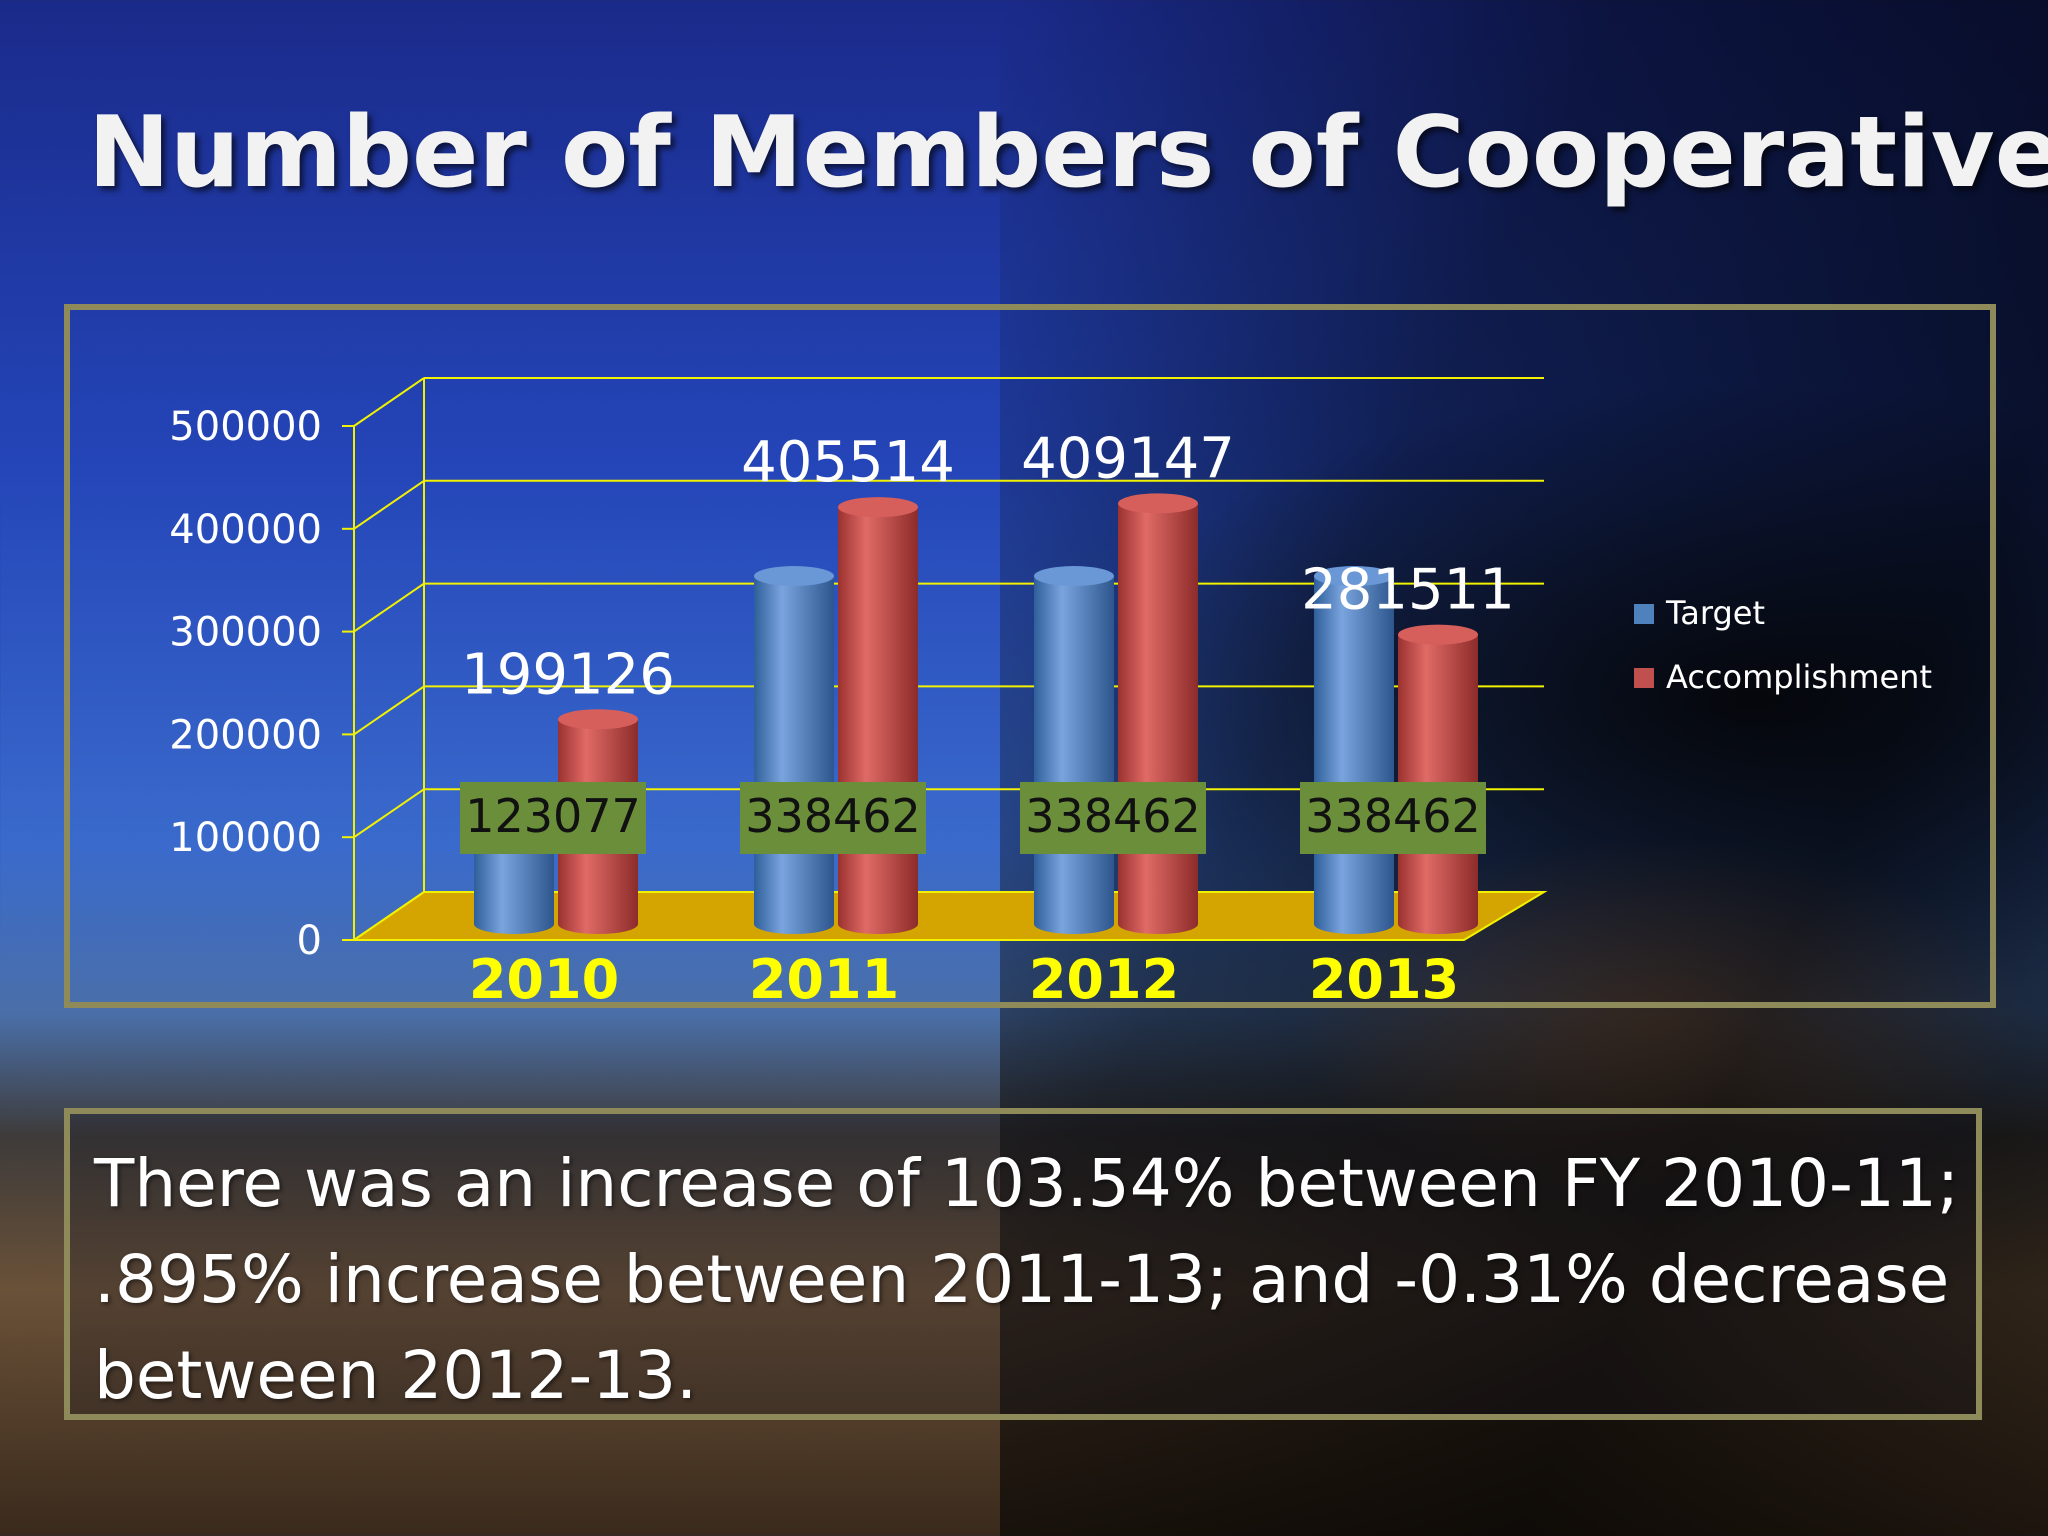 This screenshot has height=1536, width=2048. What do you see at coordinates (245, 838) in the screenshot?
I see `y-tick-label: 100000` at bounding box center [245, 838].